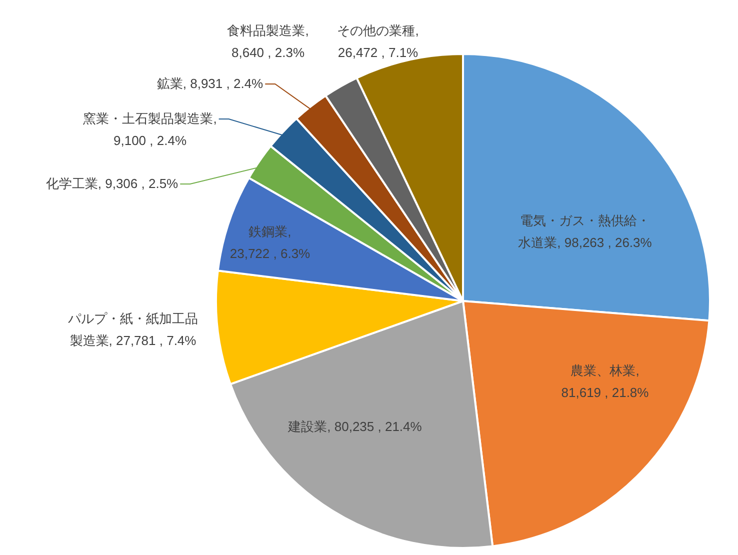 The height and width of the screenshot is (555, 738). Describe the element at coordinates (605, 382) in the screenshot. I see `slice-label: 農業、林業, 81,619 , 21.8%` at that location.